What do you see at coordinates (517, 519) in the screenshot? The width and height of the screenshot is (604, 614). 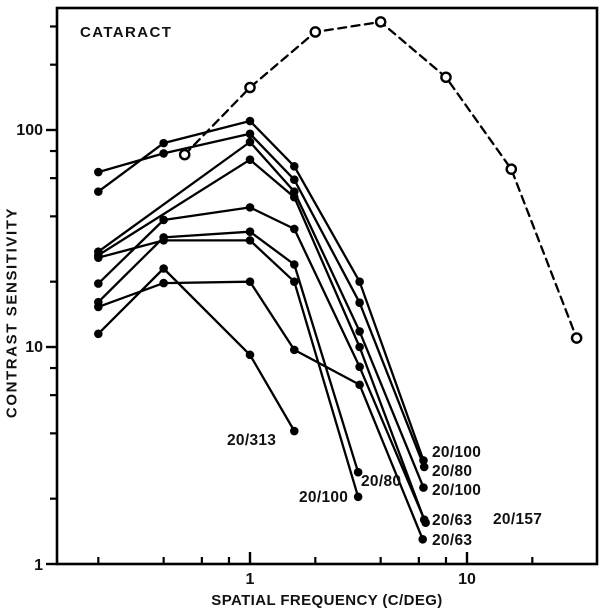 I see `annotation-20-157: 20/157` at bounding box center [517, 519].